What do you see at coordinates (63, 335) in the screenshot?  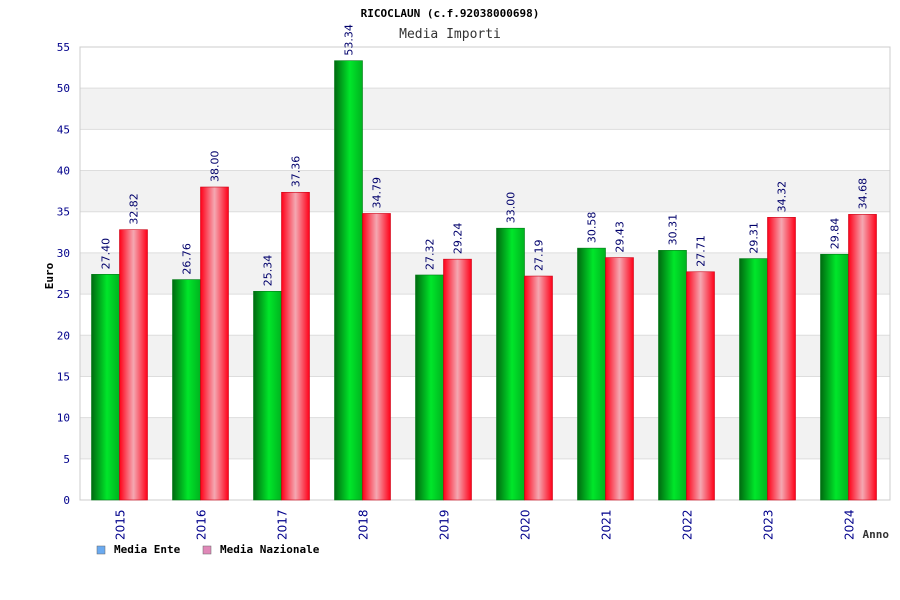 I see `y-tick-label: 20` at bounding box center [63, 335].